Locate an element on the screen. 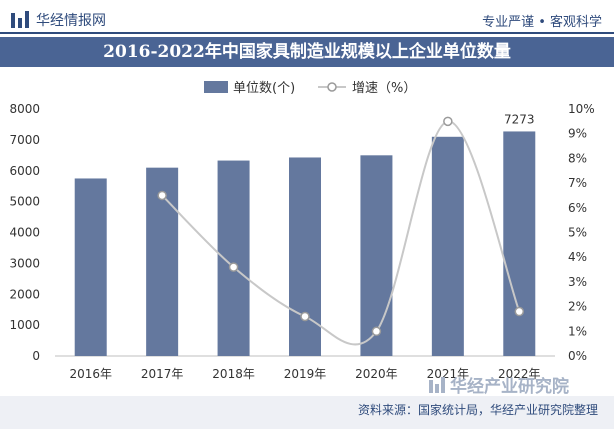 The width and height of the screenshot is (614, 429). y-left-tick-label: 5000 is located at coordinates (24, 202).